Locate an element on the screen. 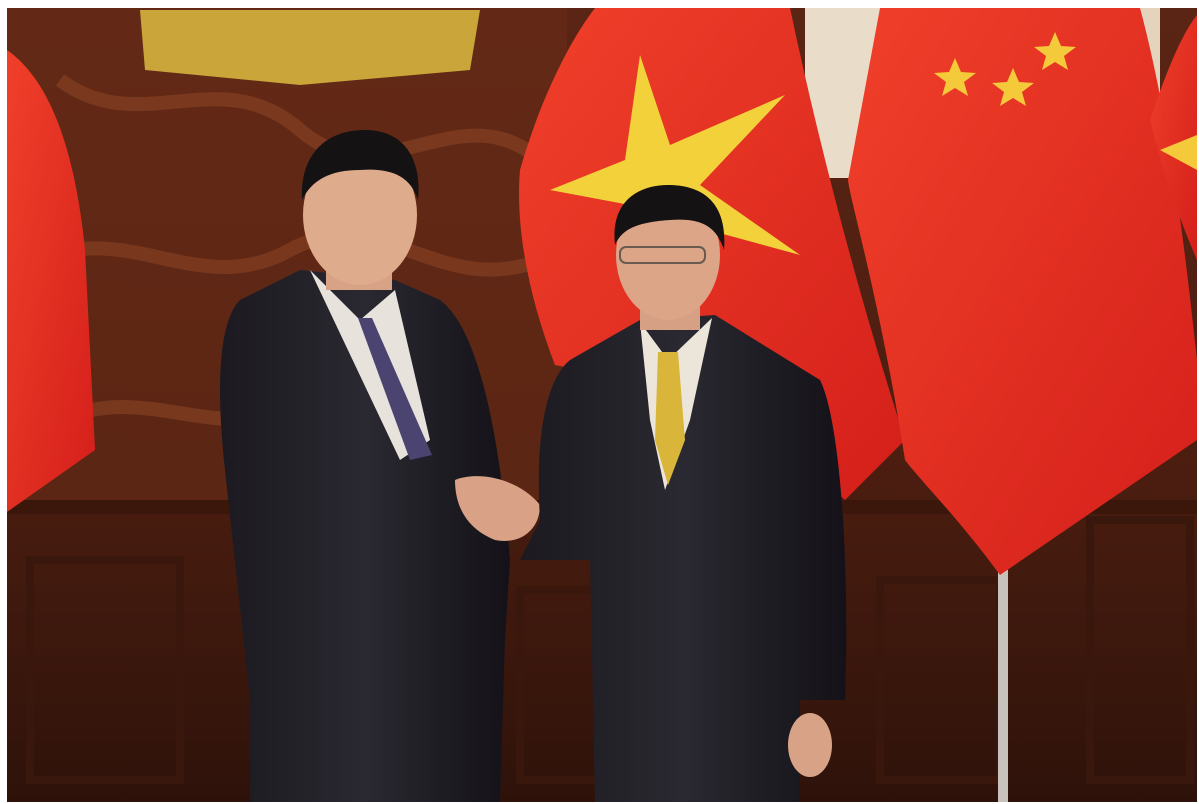  flag-vietnam-left is located at coordinates (51, 281).